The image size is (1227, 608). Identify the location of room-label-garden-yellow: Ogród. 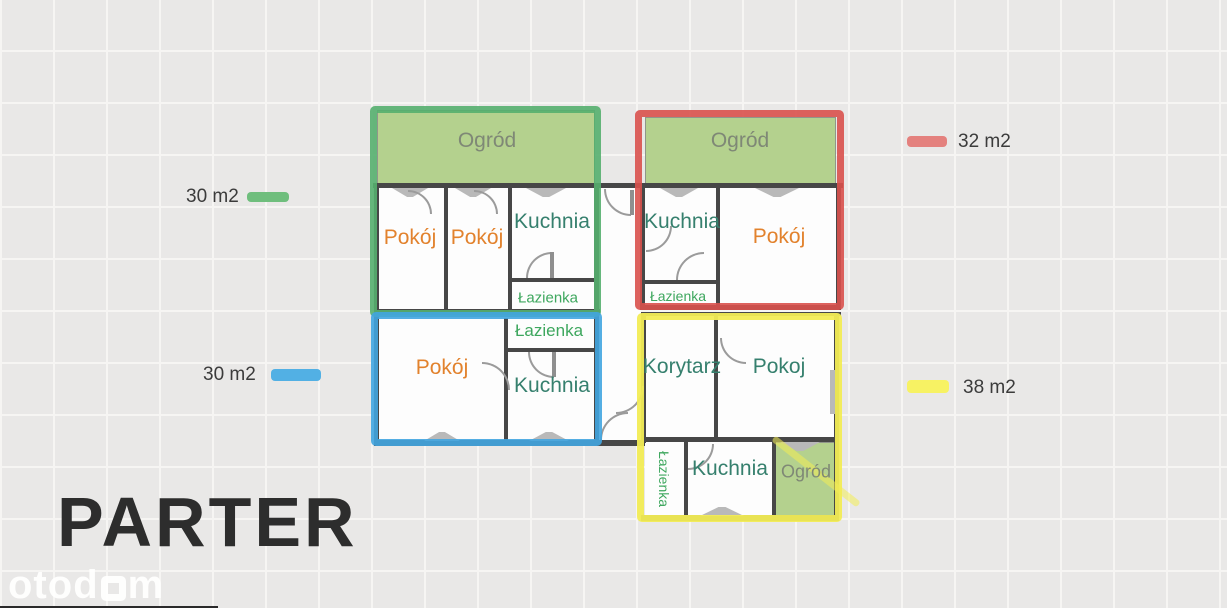
(806, 471).